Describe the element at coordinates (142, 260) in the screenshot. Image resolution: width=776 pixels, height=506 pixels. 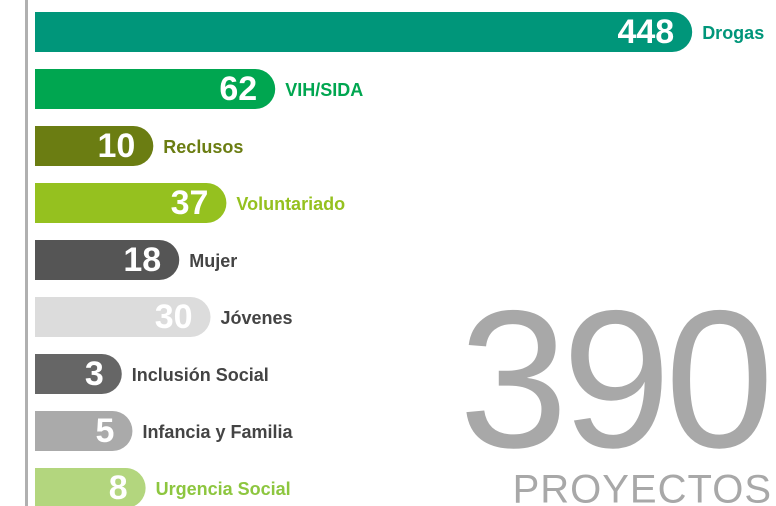
I see `value-label: 18` at that location.